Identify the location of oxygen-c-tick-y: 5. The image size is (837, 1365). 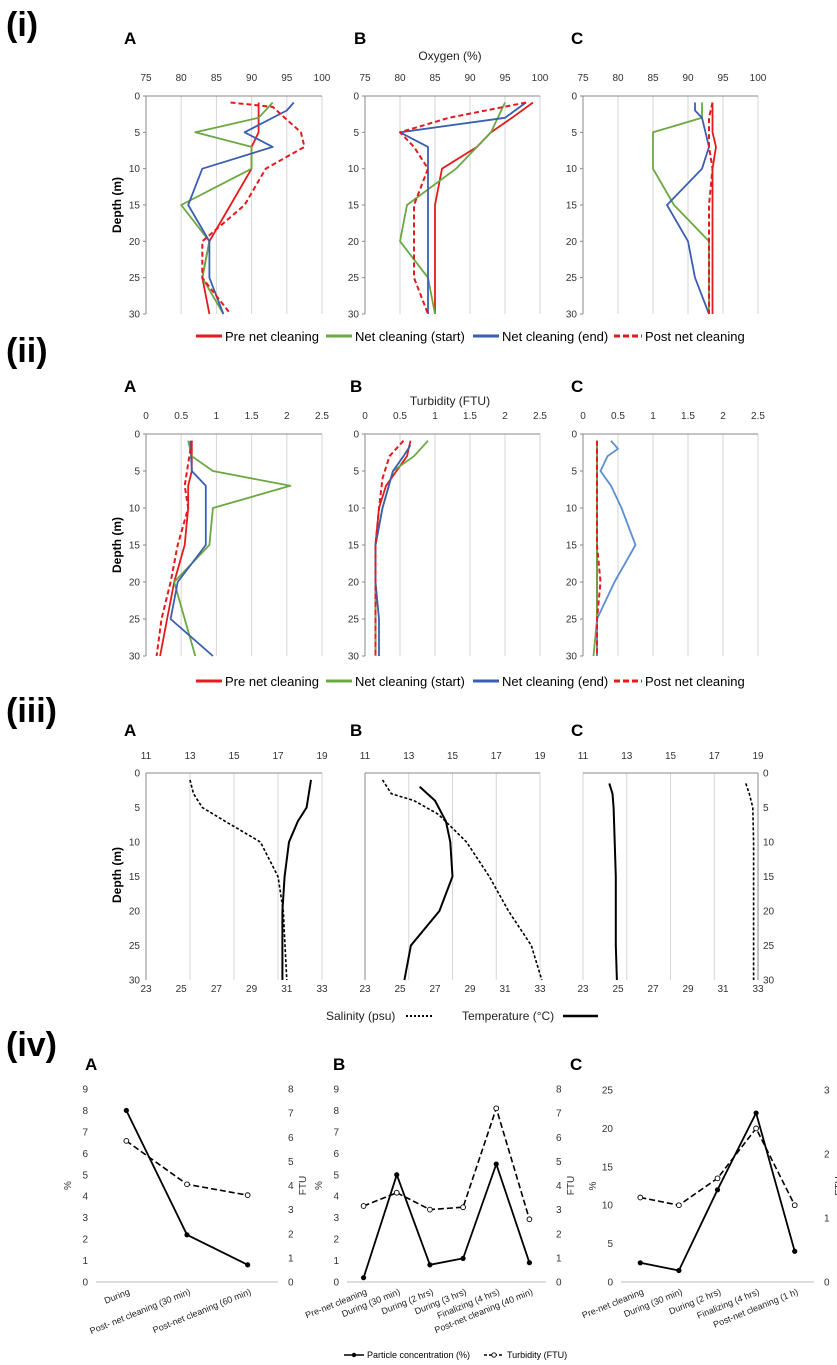
(574, 133).